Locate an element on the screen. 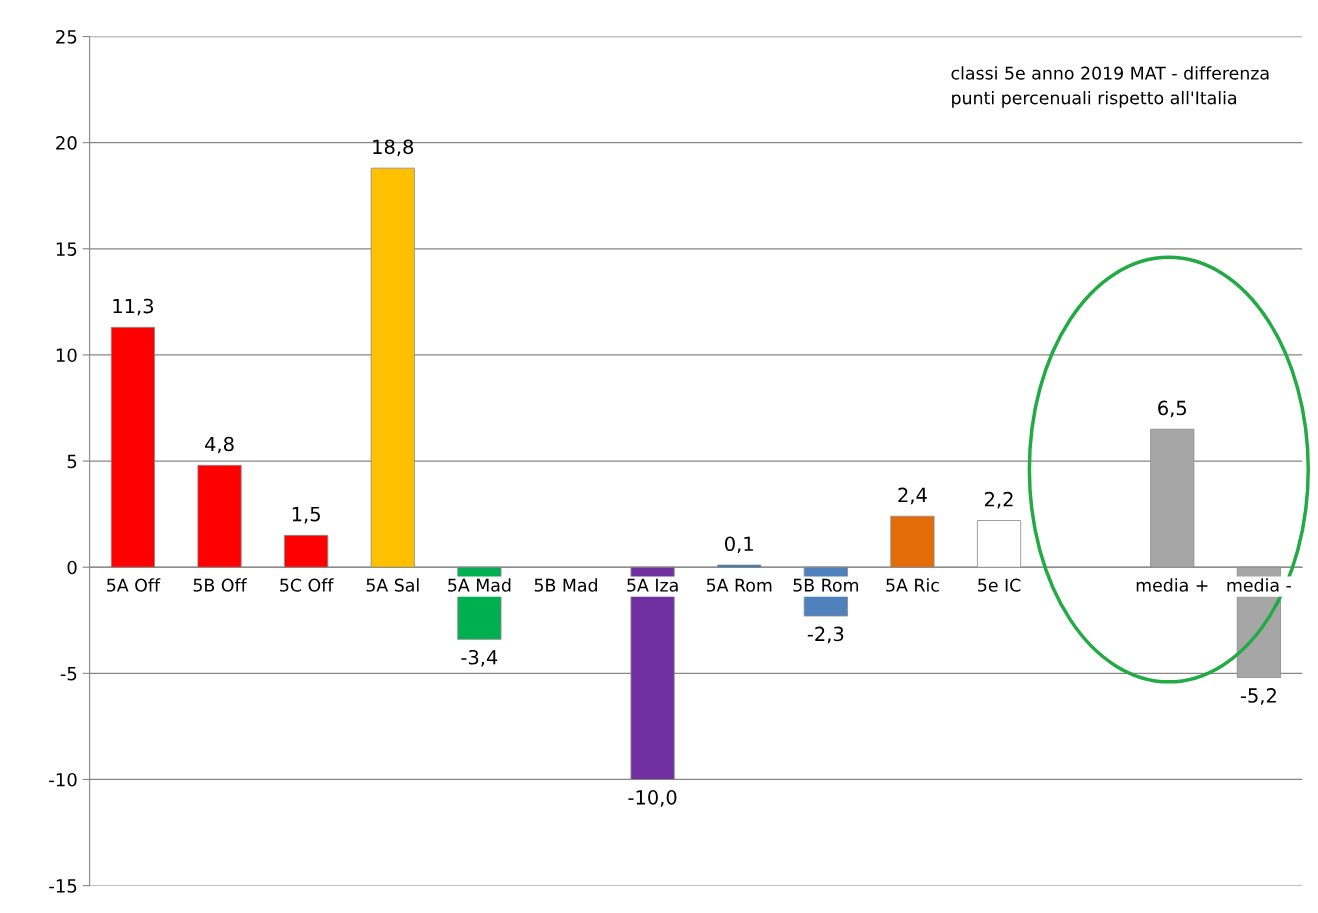 This screenshot has width=1318, height=913. x-tick-label: 5e IC is located at coordinates (999, 585).